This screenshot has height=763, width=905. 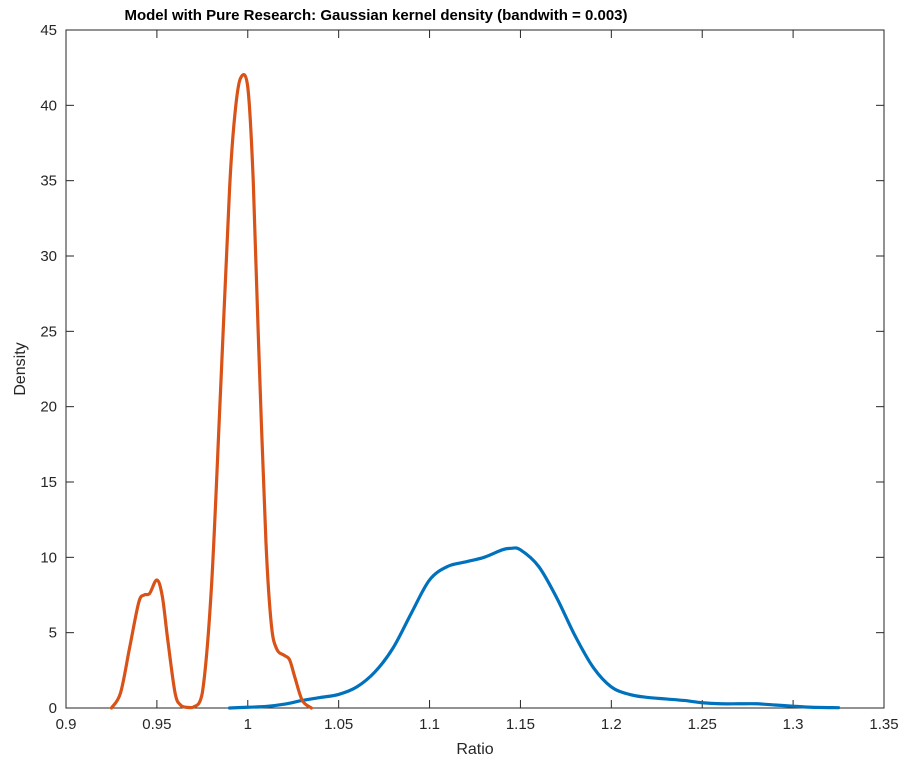 I want to click on x-tick-label: 1.2, so click(x=611, y=724).